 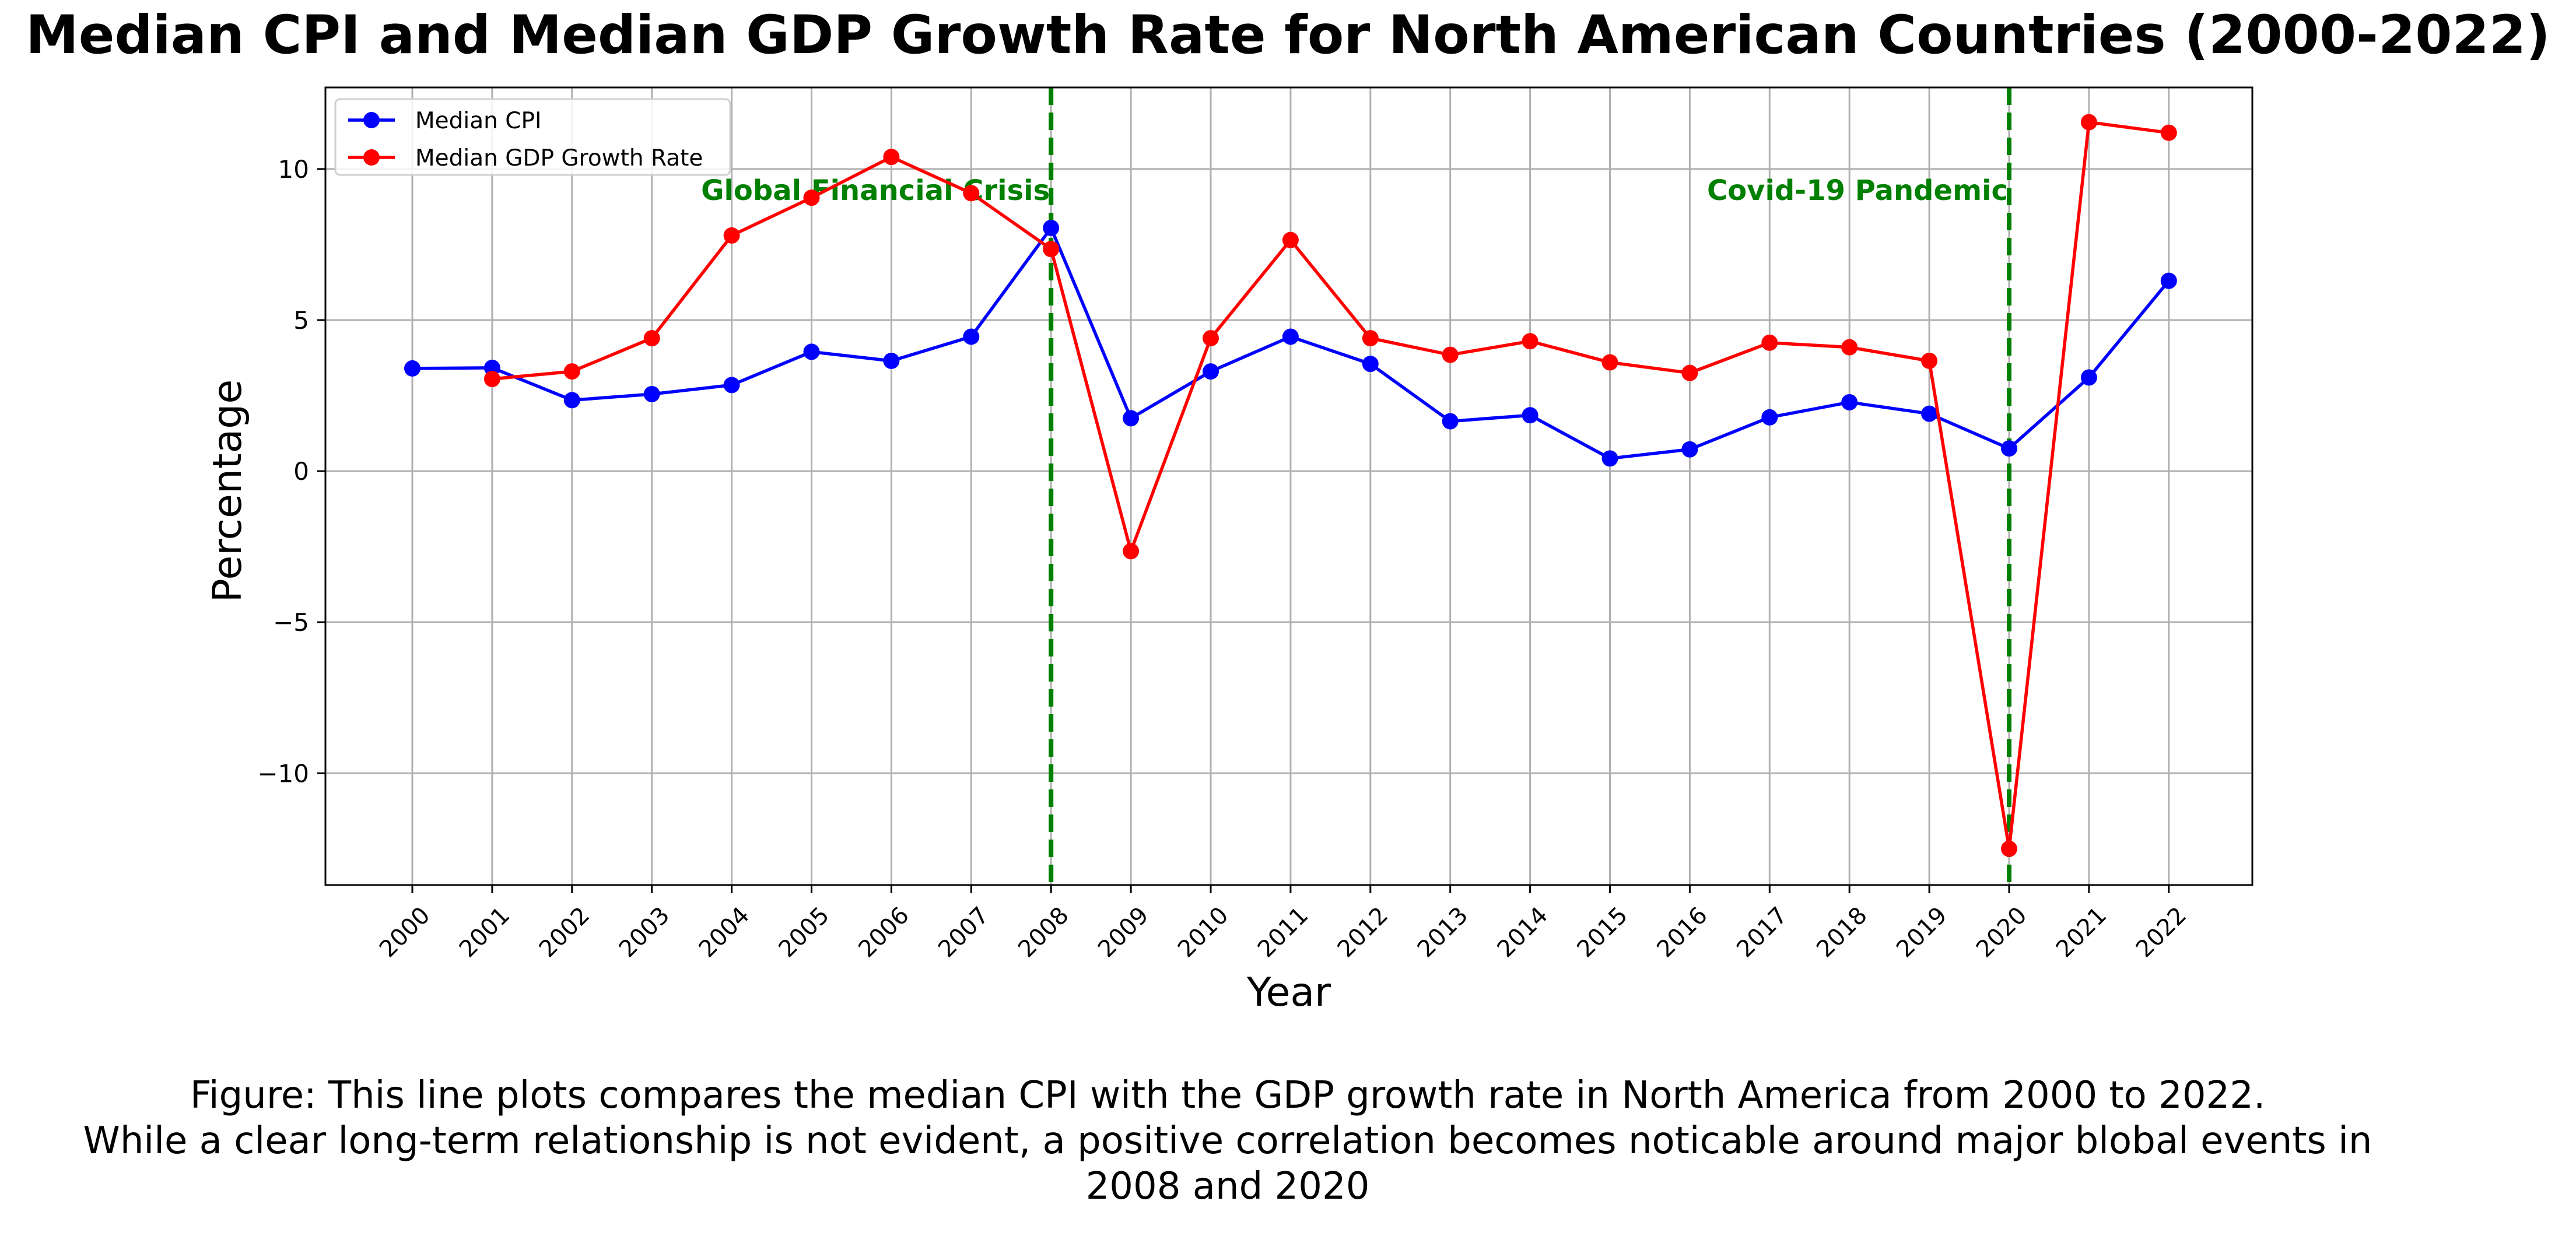 I want to click on x-tick-label: 2018, so click(x=1842, y=932).